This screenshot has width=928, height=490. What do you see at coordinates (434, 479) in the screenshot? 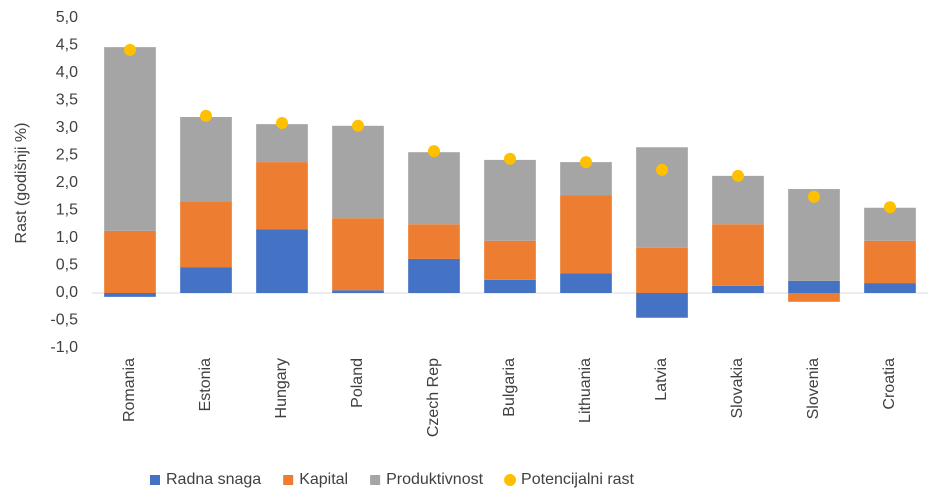
I see `legend-label: Produktivnost` at bounding box center [434, 479].